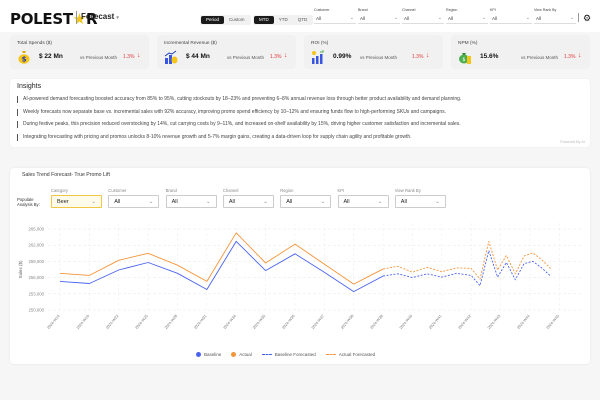  Describe the element at coordinates (36, 245) in the screenshot. I see `y-tick-label: 262,000` at that location.